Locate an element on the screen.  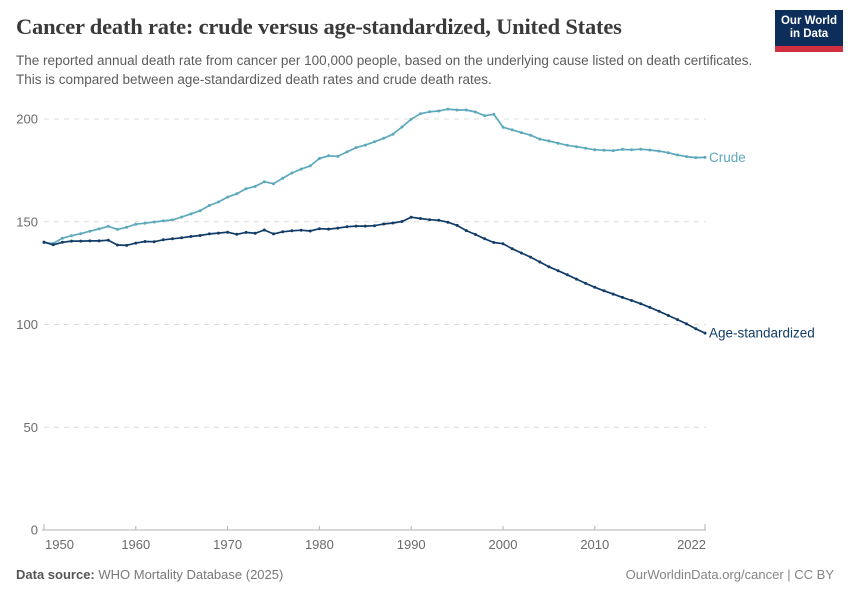
owid-logo-line2: in Data is located at coordinates (809, 34).